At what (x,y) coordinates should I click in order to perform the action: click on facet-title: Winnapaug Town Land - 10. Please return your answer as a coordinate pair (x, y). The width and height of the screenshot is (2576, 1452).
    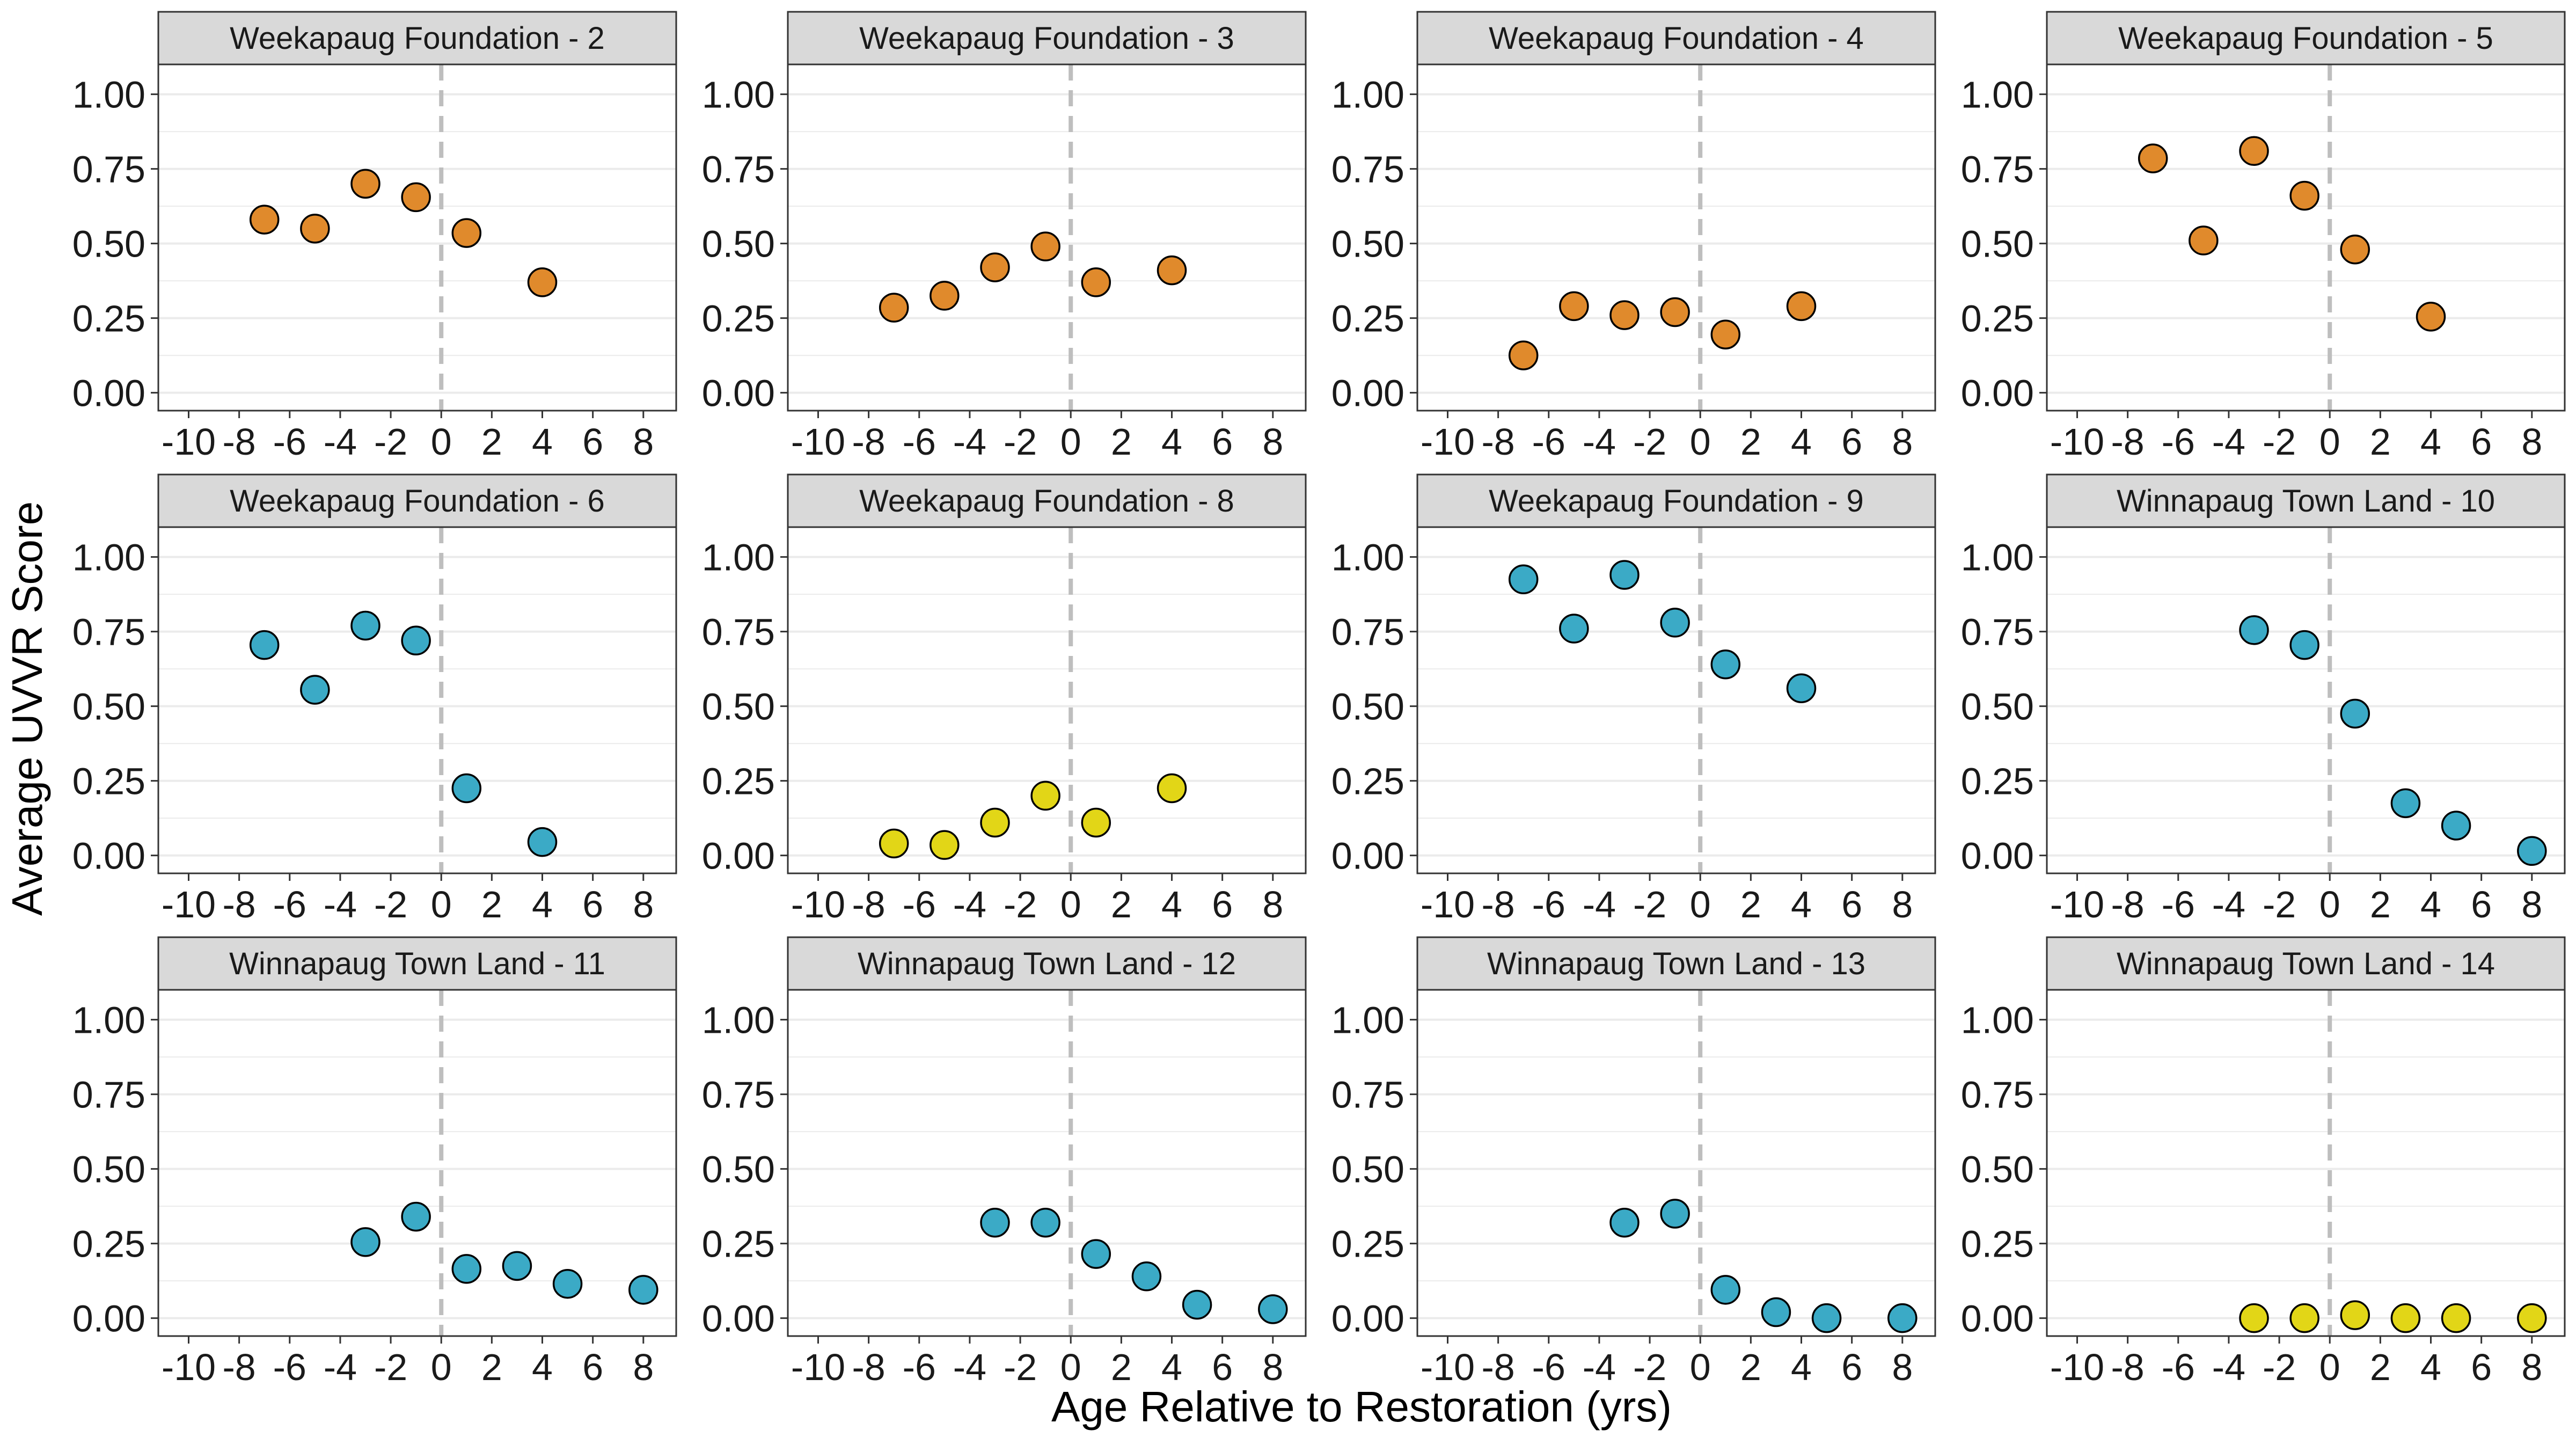
    Looking at the image, I should click on (2306, 501).